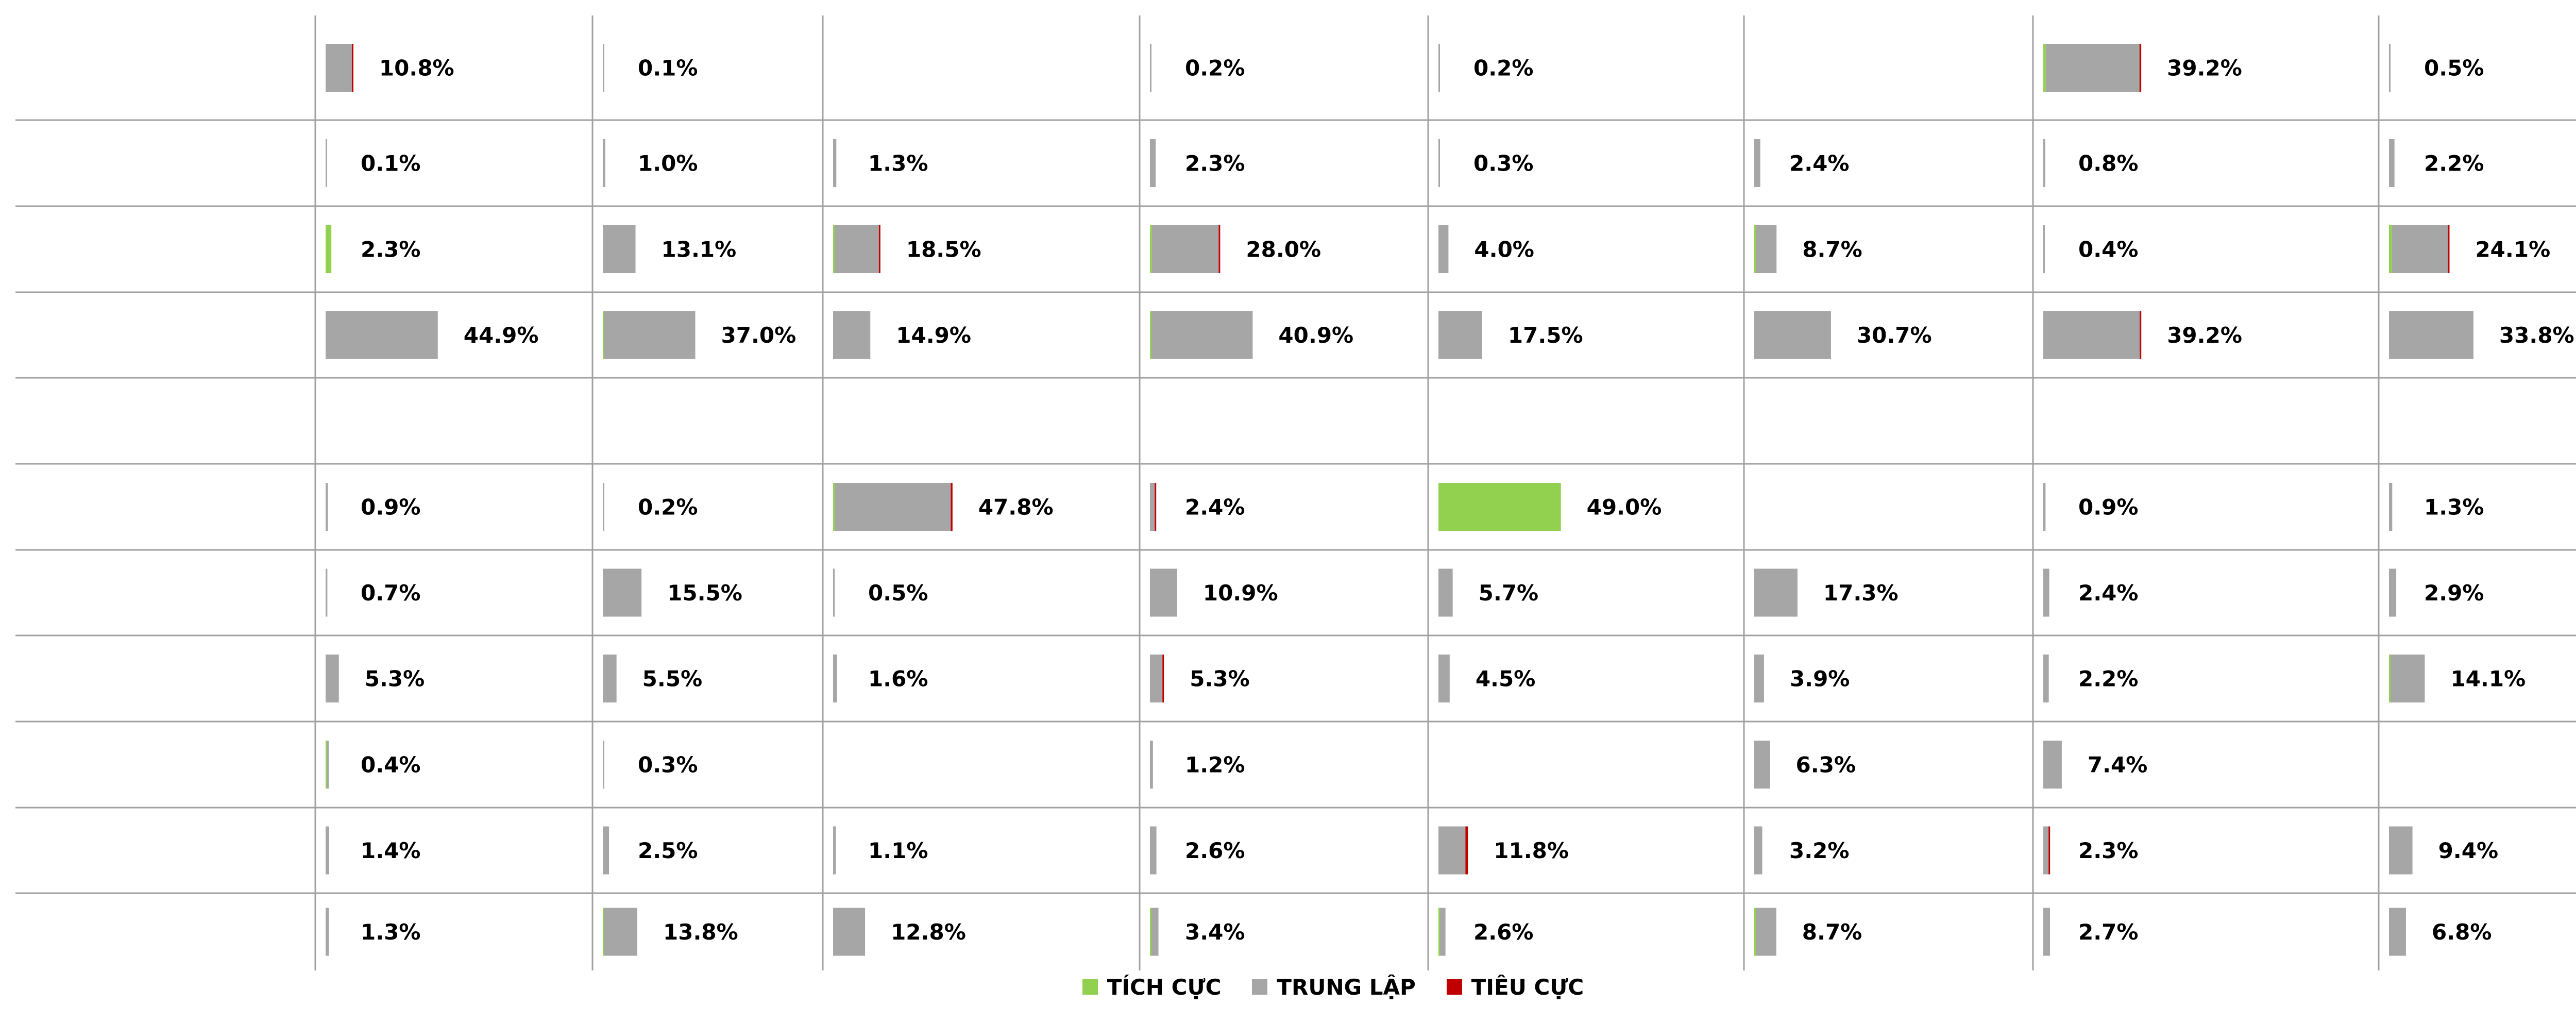 The height and width of the screenshot is (1022, 2576). I want to click on value-label: 0.3%, so click(668, 765).